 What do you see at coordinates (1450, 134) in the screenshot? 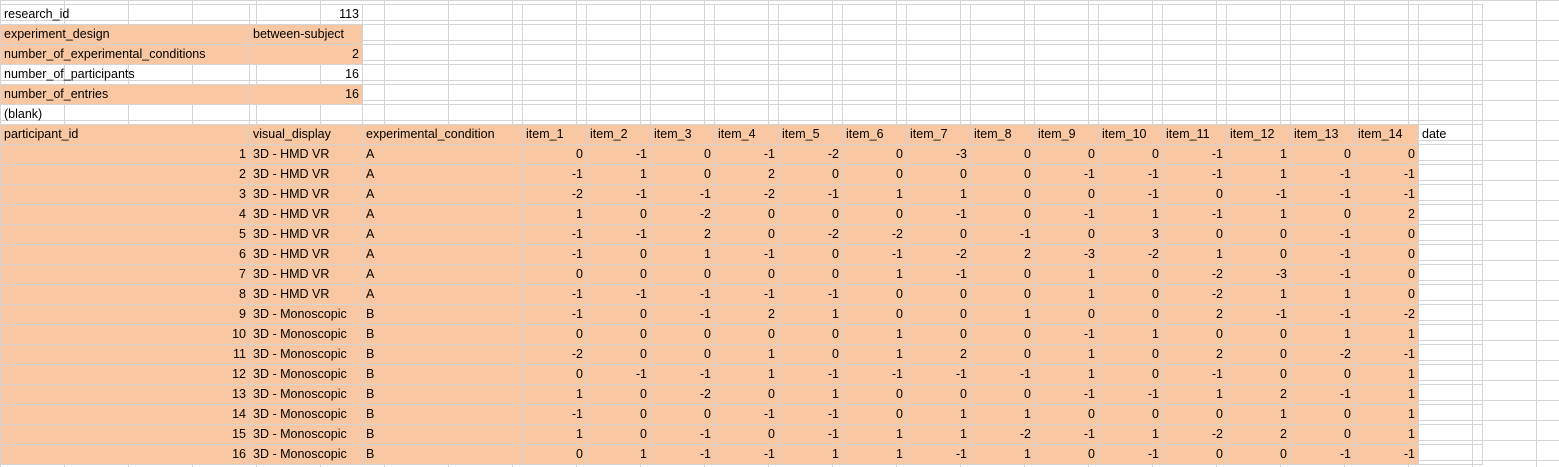
I see `column-header-date: date` at bounding box center [1450, 134].